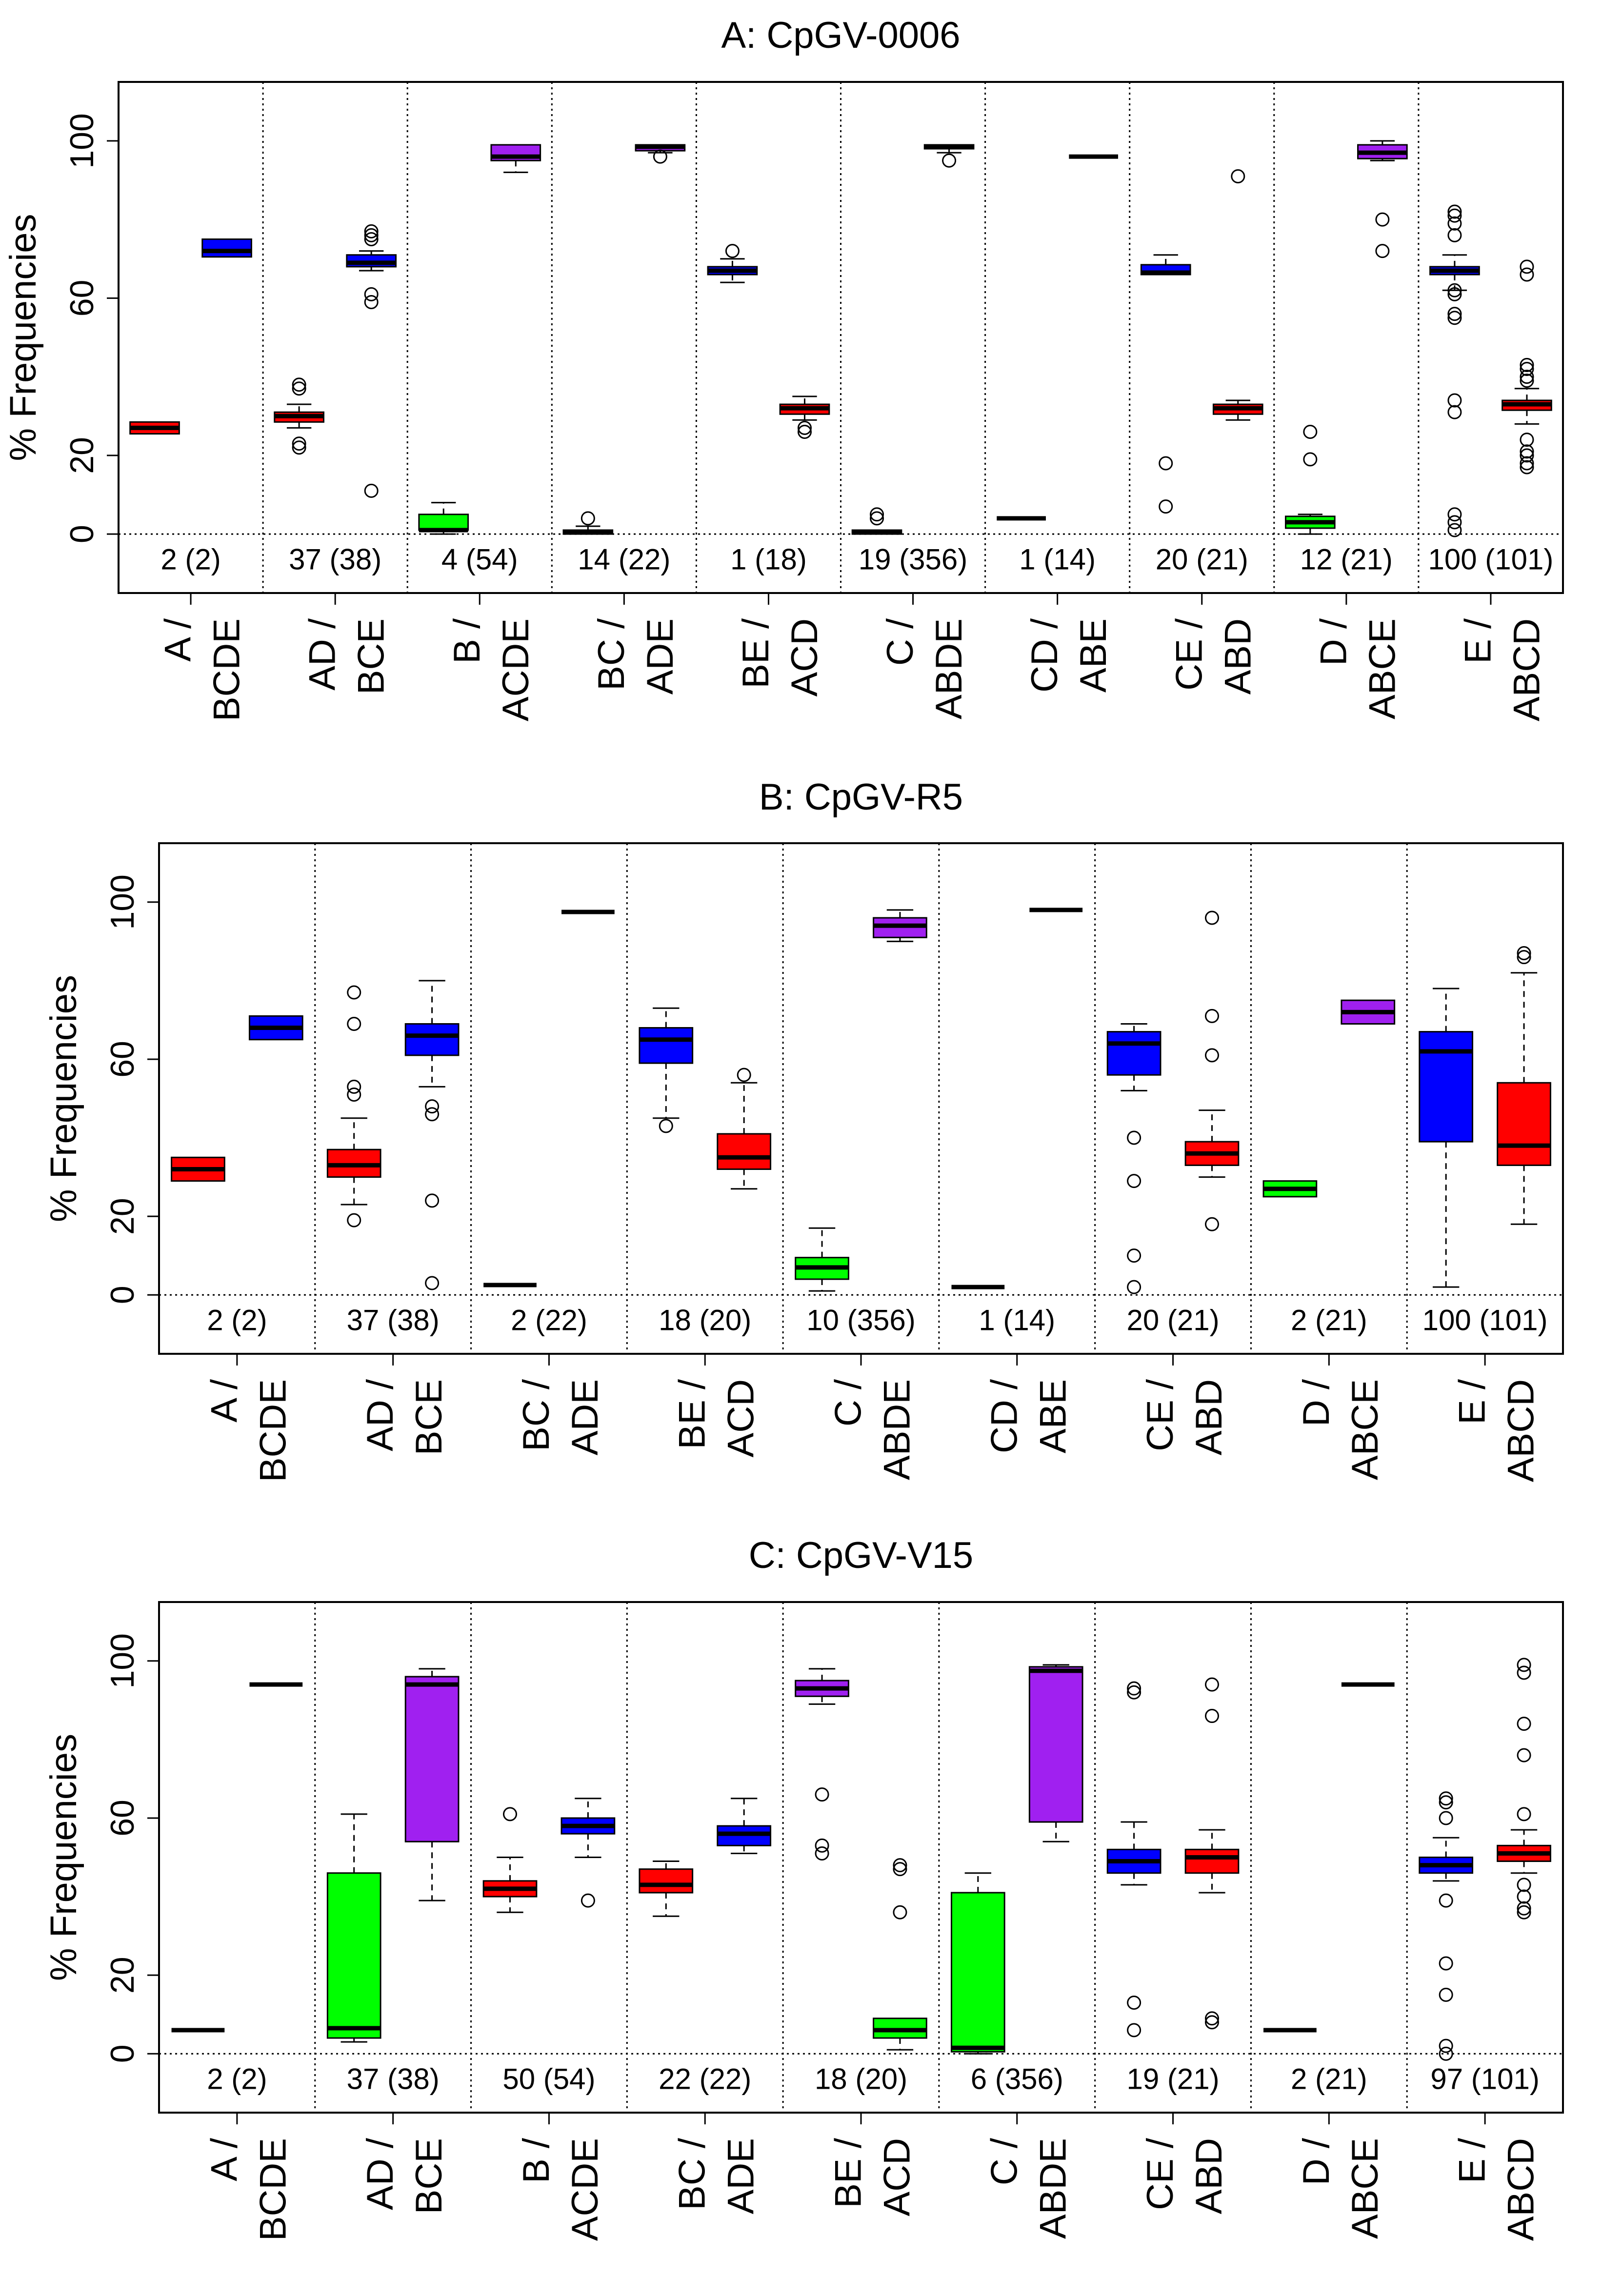  Describe the element at coordinates (897, 1429) in the screenshot. I see `x-category-label: ABDE` at that location.